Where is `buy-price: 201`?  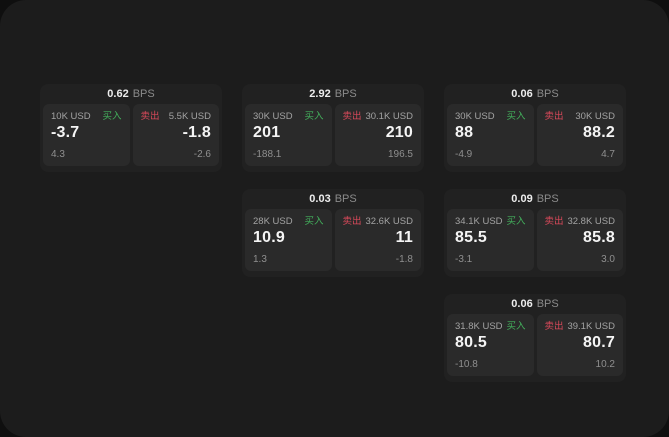
buy-price: 201 is located at coordinates (267, 132).